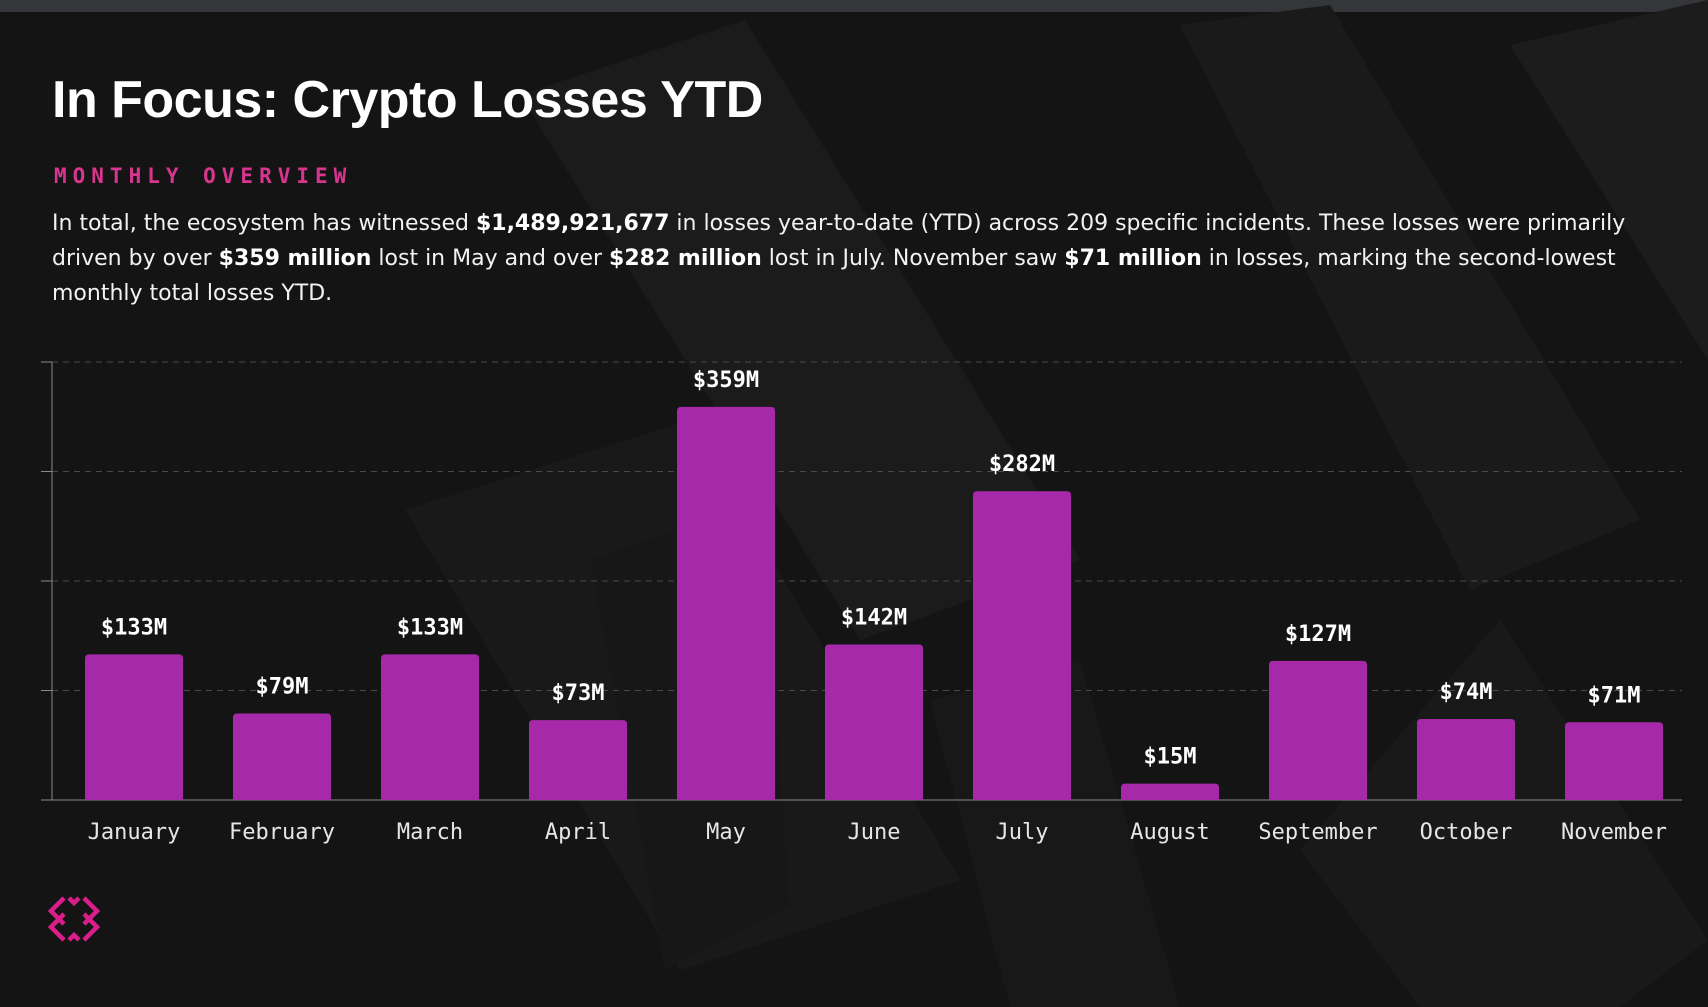 This screenshot has width=1708, height=1007. I want to click on x-tick-label: September, so click(1317, 832).